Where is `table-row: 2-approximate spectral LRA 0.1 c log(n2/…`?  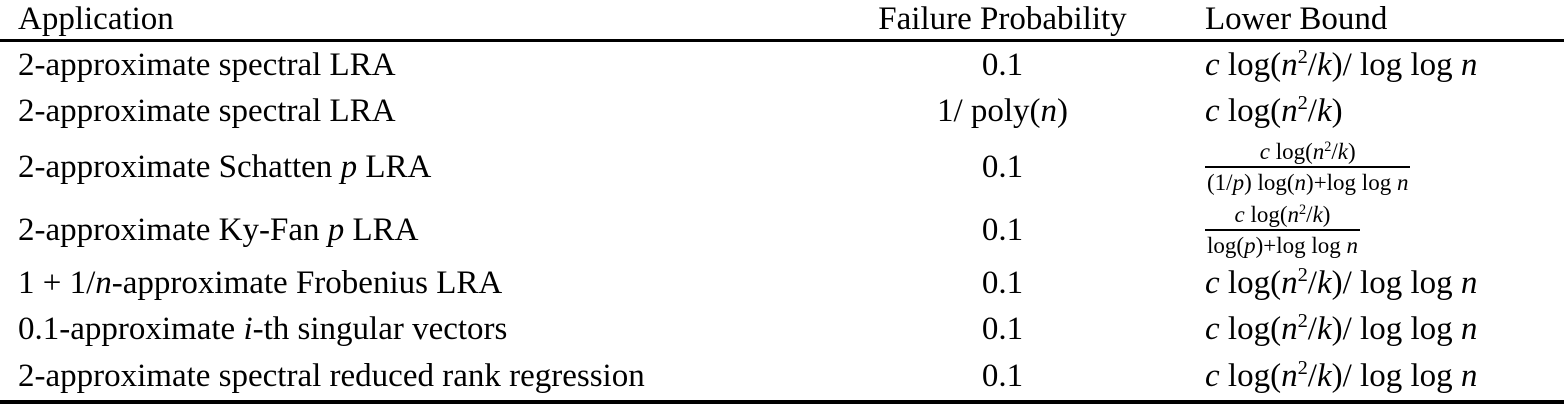 table-row: 2-approximate spectral LRA 0.1 c log(n2/… is located at coordinates (782, 65).